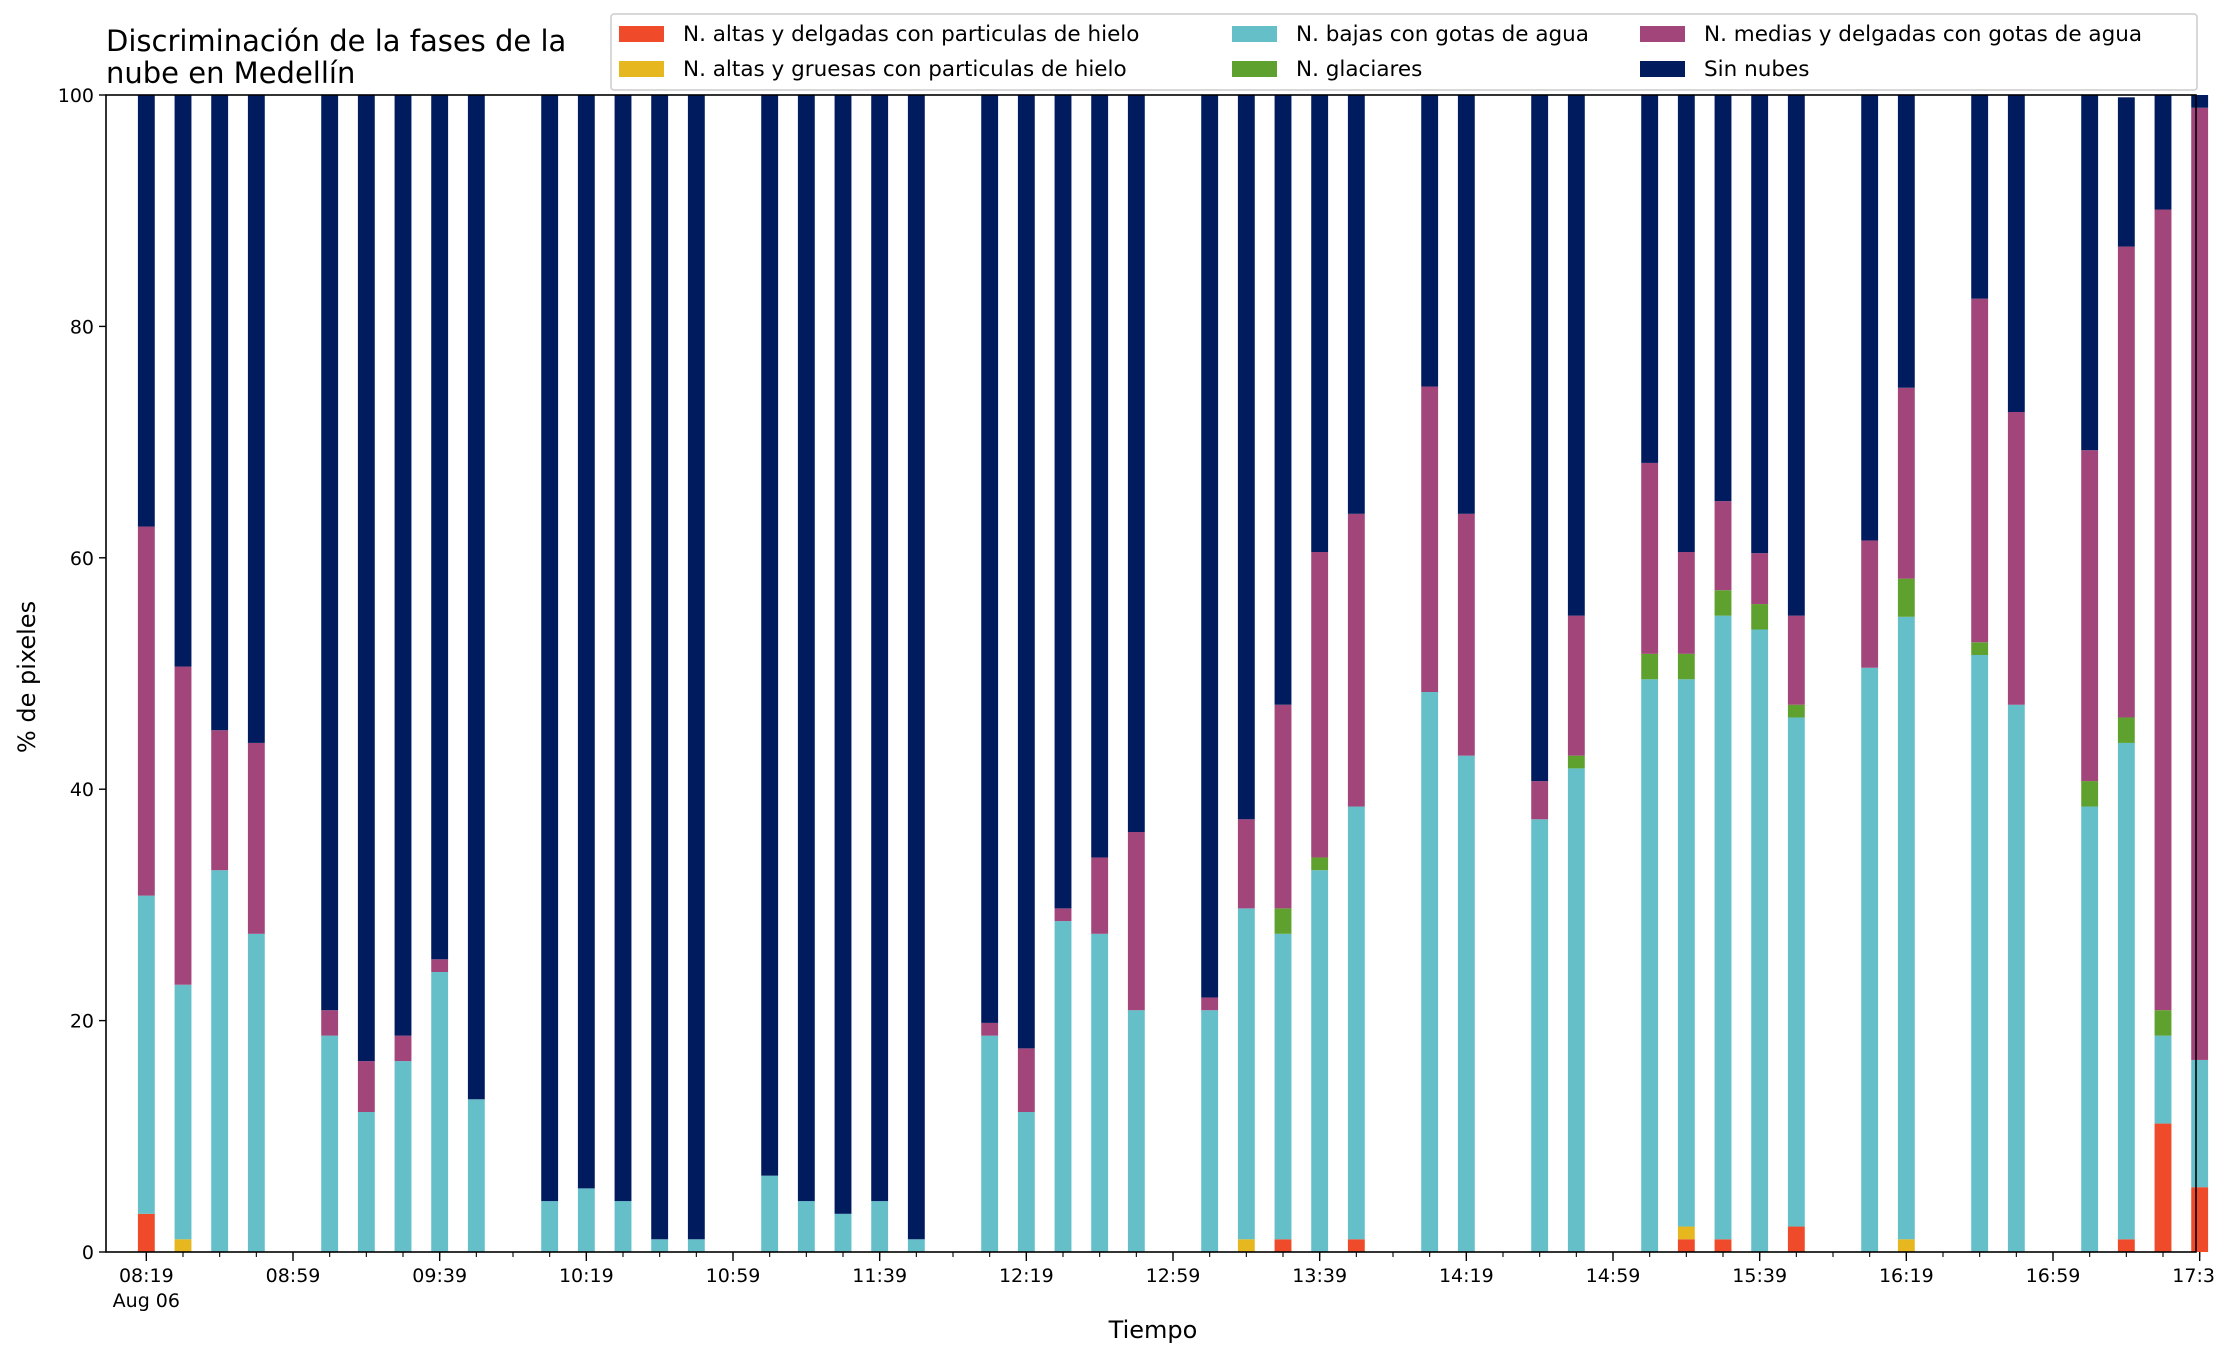  What do you see at coordinates (1796, 711) in the screenshot?
I see `bar-segment-3-15:49` at bounding box center [1796, 711].